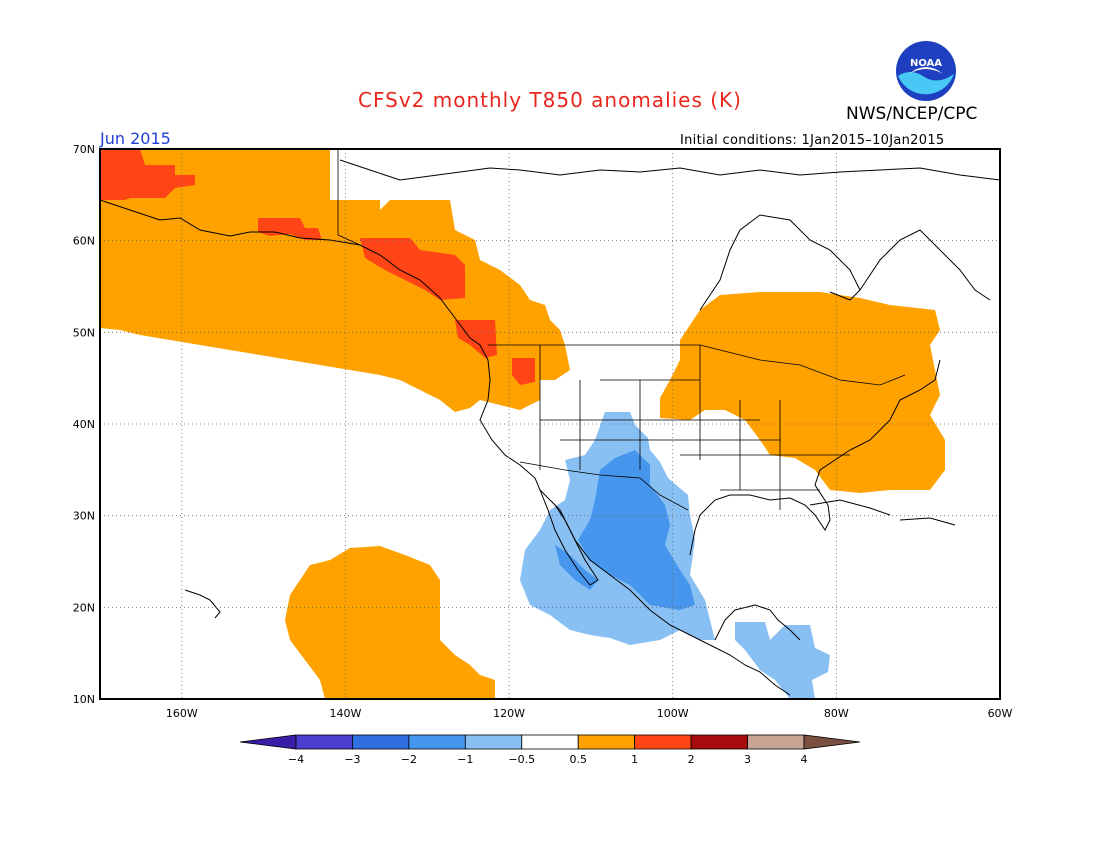  What do you see at coordinates (757, 622) in the screenshot?
I see `coastline-yucatan` at bounding box center [757, 622].